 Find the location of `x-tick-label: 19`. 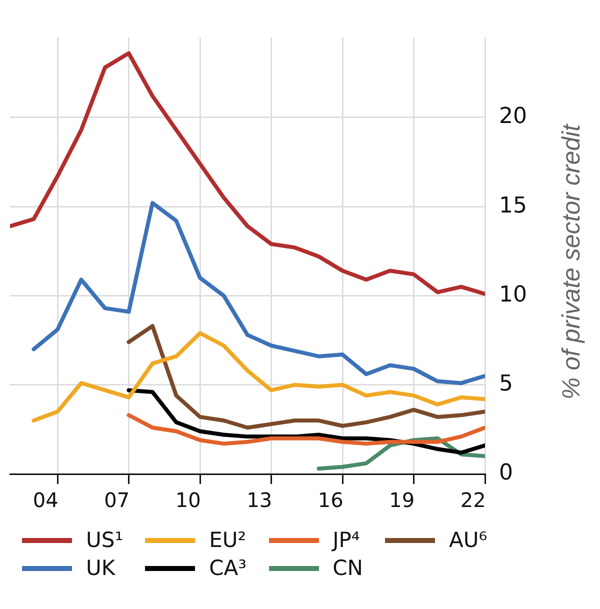

x-tick-label: 19 is located at coordinates (402, 500).